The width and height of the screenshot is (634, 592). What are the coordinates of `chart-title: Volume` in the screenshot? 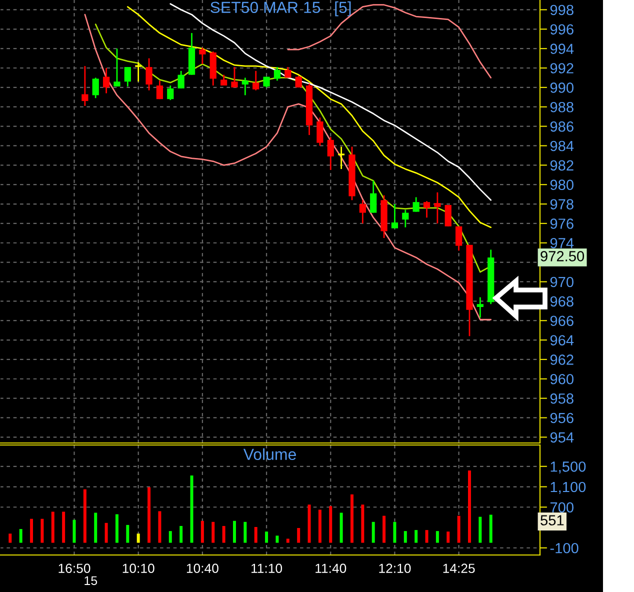 It's located at (269, 454).